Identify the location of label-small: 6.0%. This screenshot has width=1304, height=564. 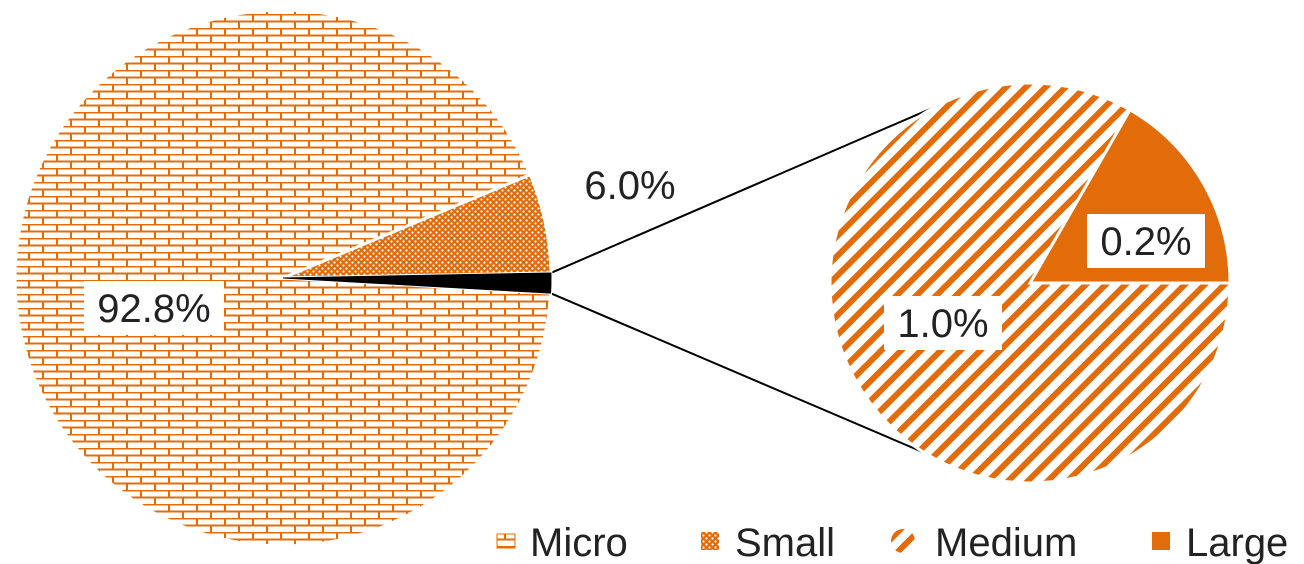
(629, 186).